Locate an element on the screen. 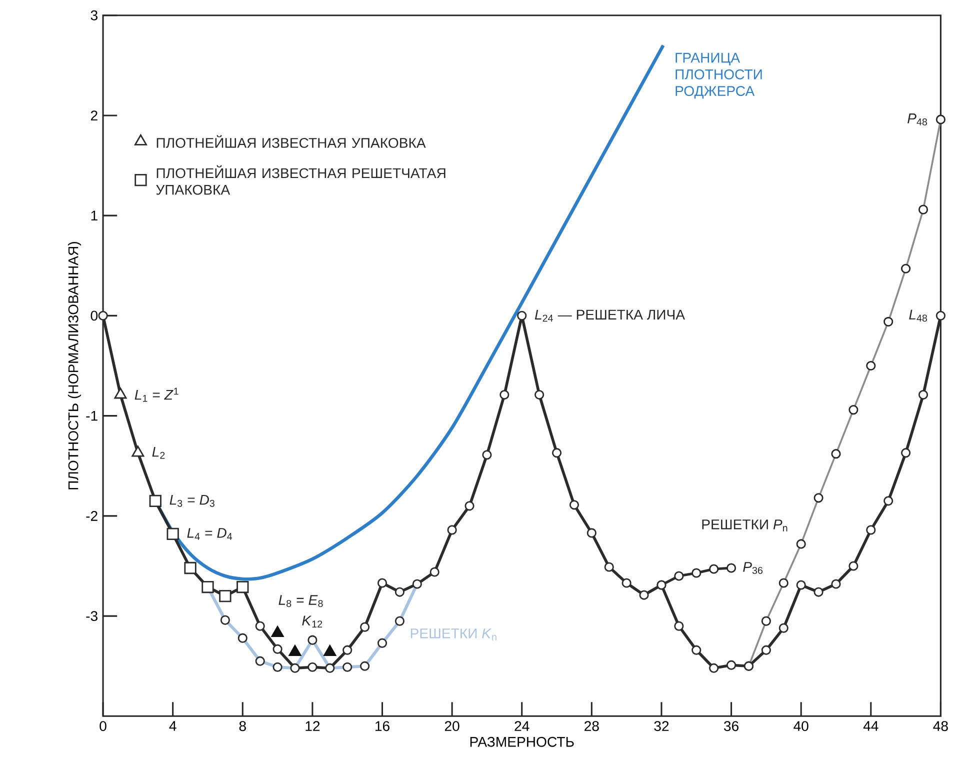 The width and height of the screenshot is (957, 763). y-tick-label: 0 is located at coordinates (94, 315).